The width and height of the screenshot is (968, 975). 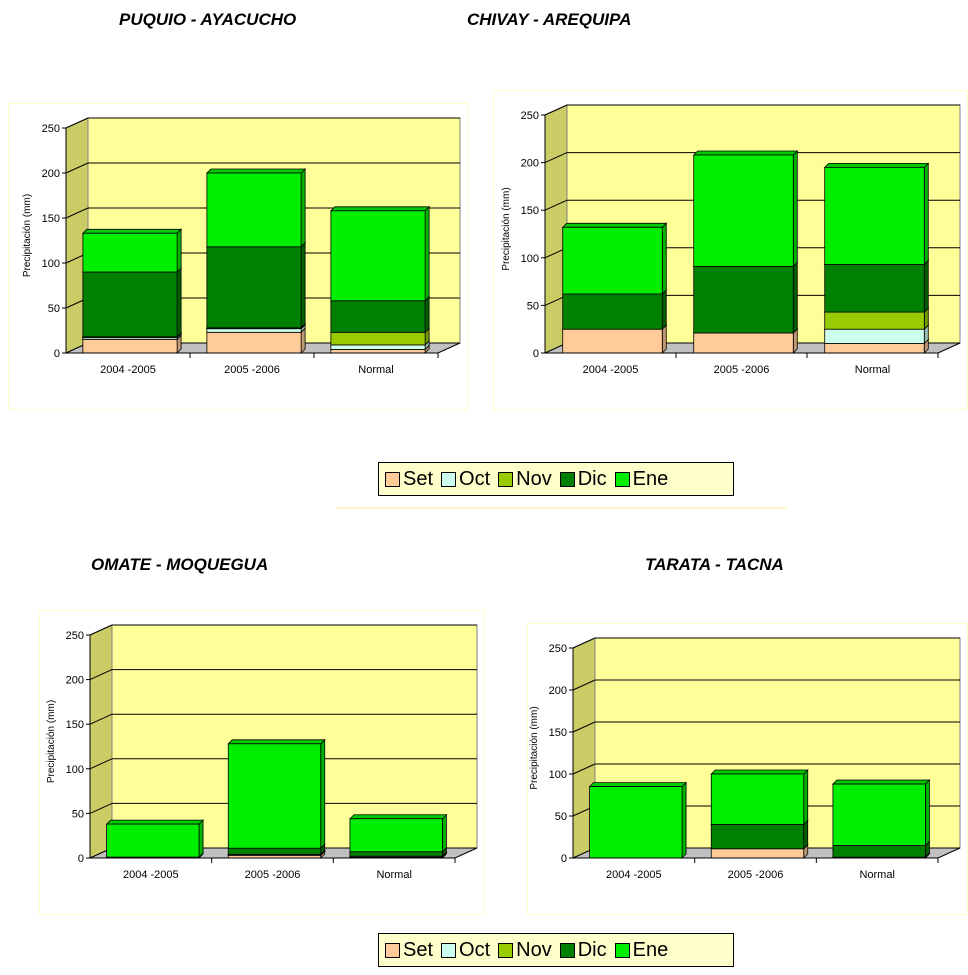 What do you see at coordinates (561, 508) in the screenshot?
I see `legend-top-shadow` at bounding box center [561, 508].